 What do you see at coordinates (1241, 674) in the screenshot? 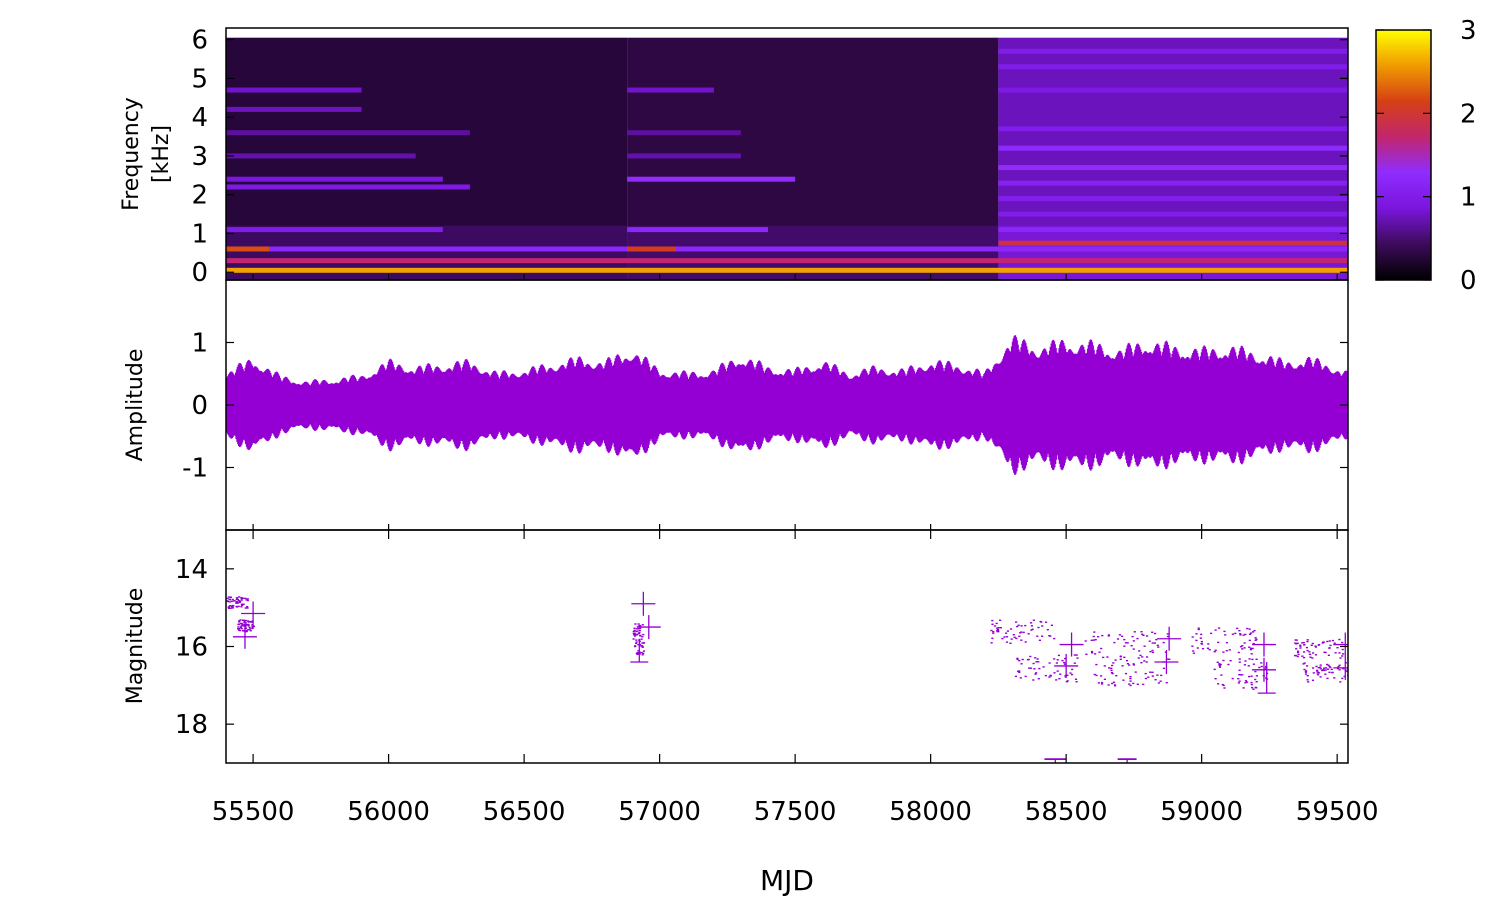
I see `magnitude-point-cluster` at bounding box center [1241, 674].